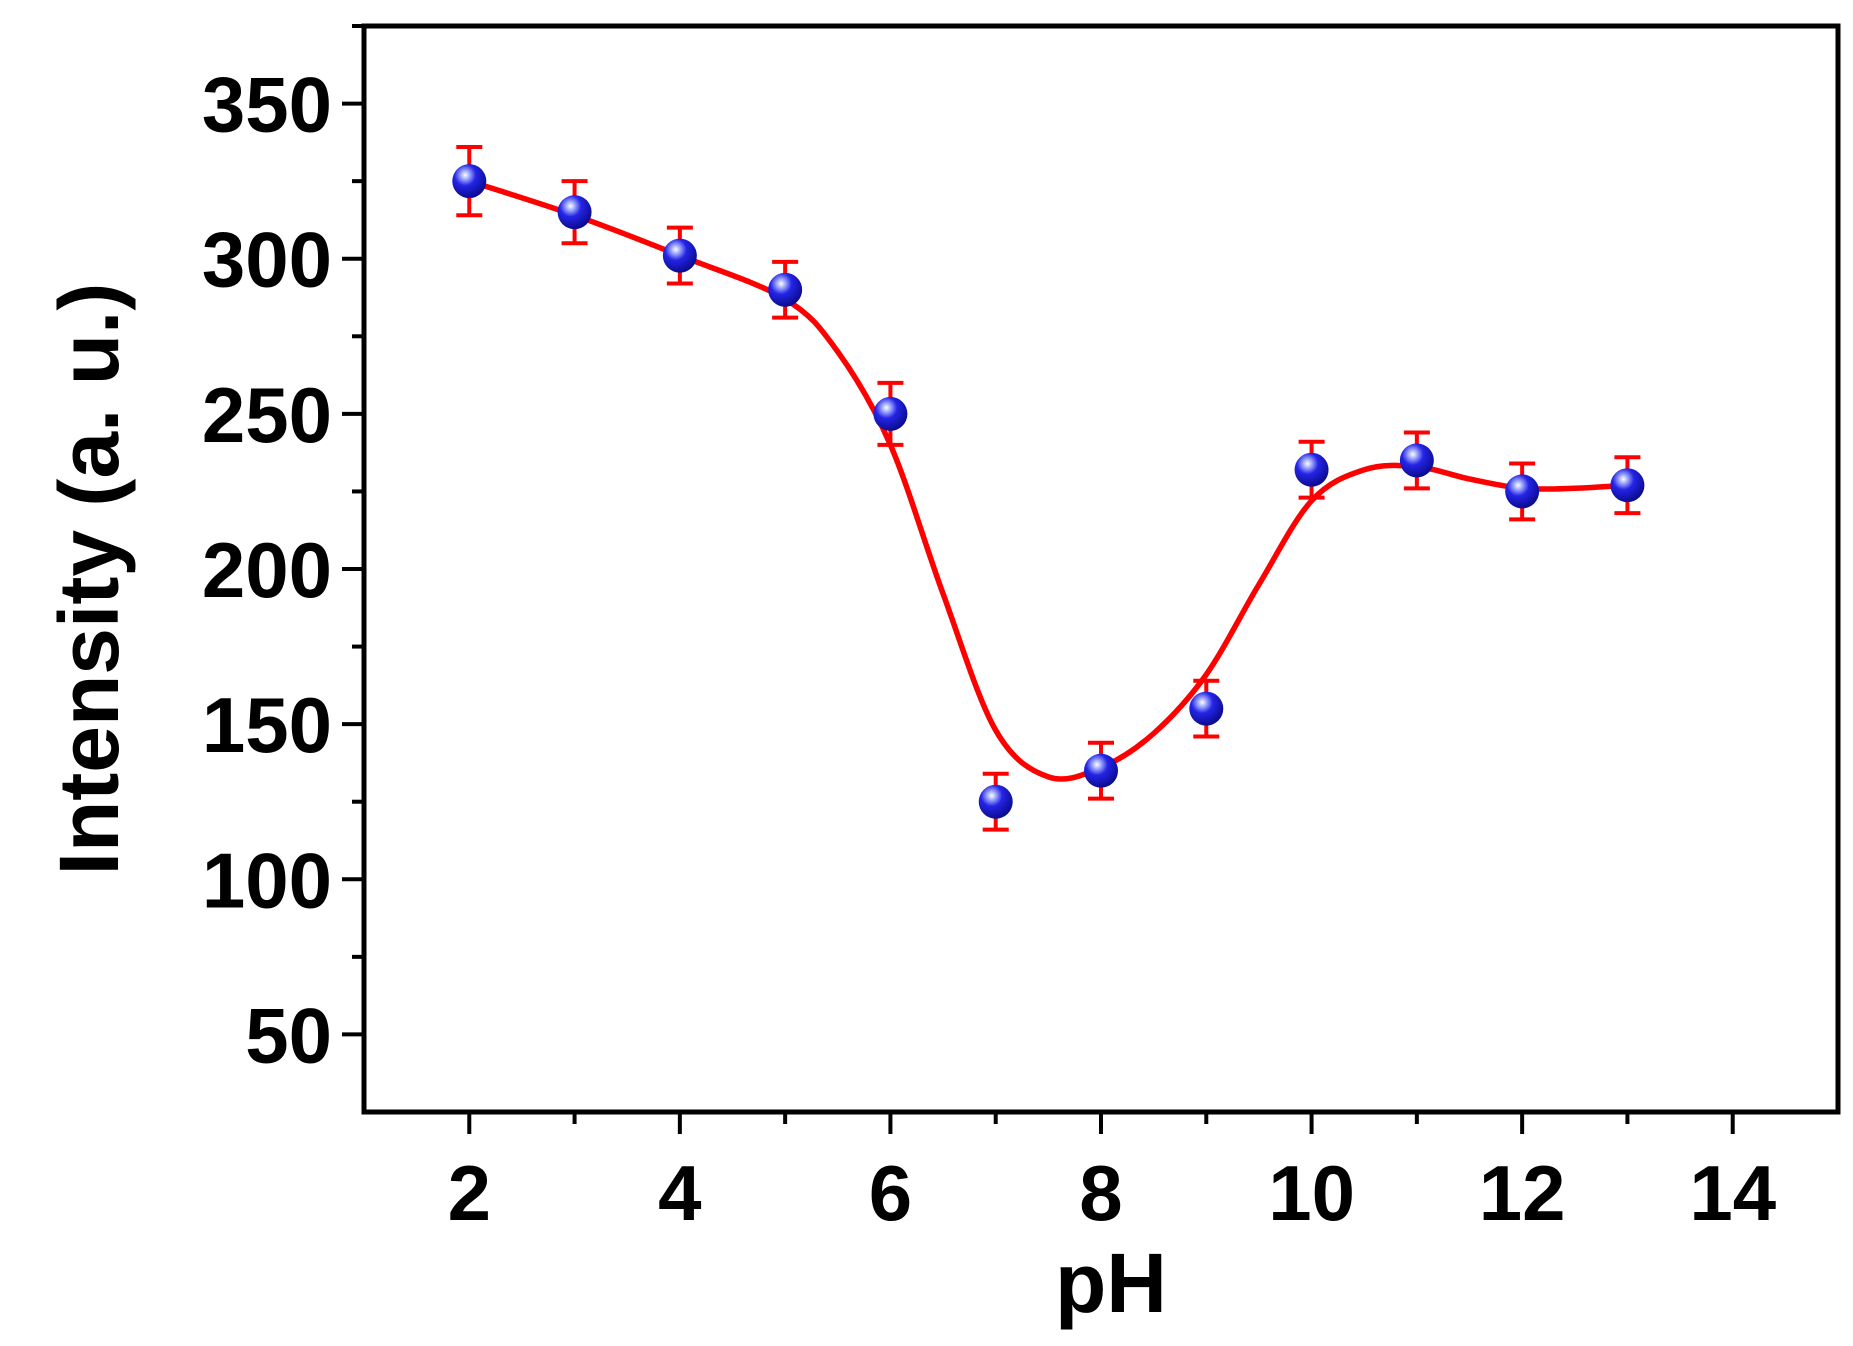  I want to click on y-tick-label: 50, so click(288, 1035).